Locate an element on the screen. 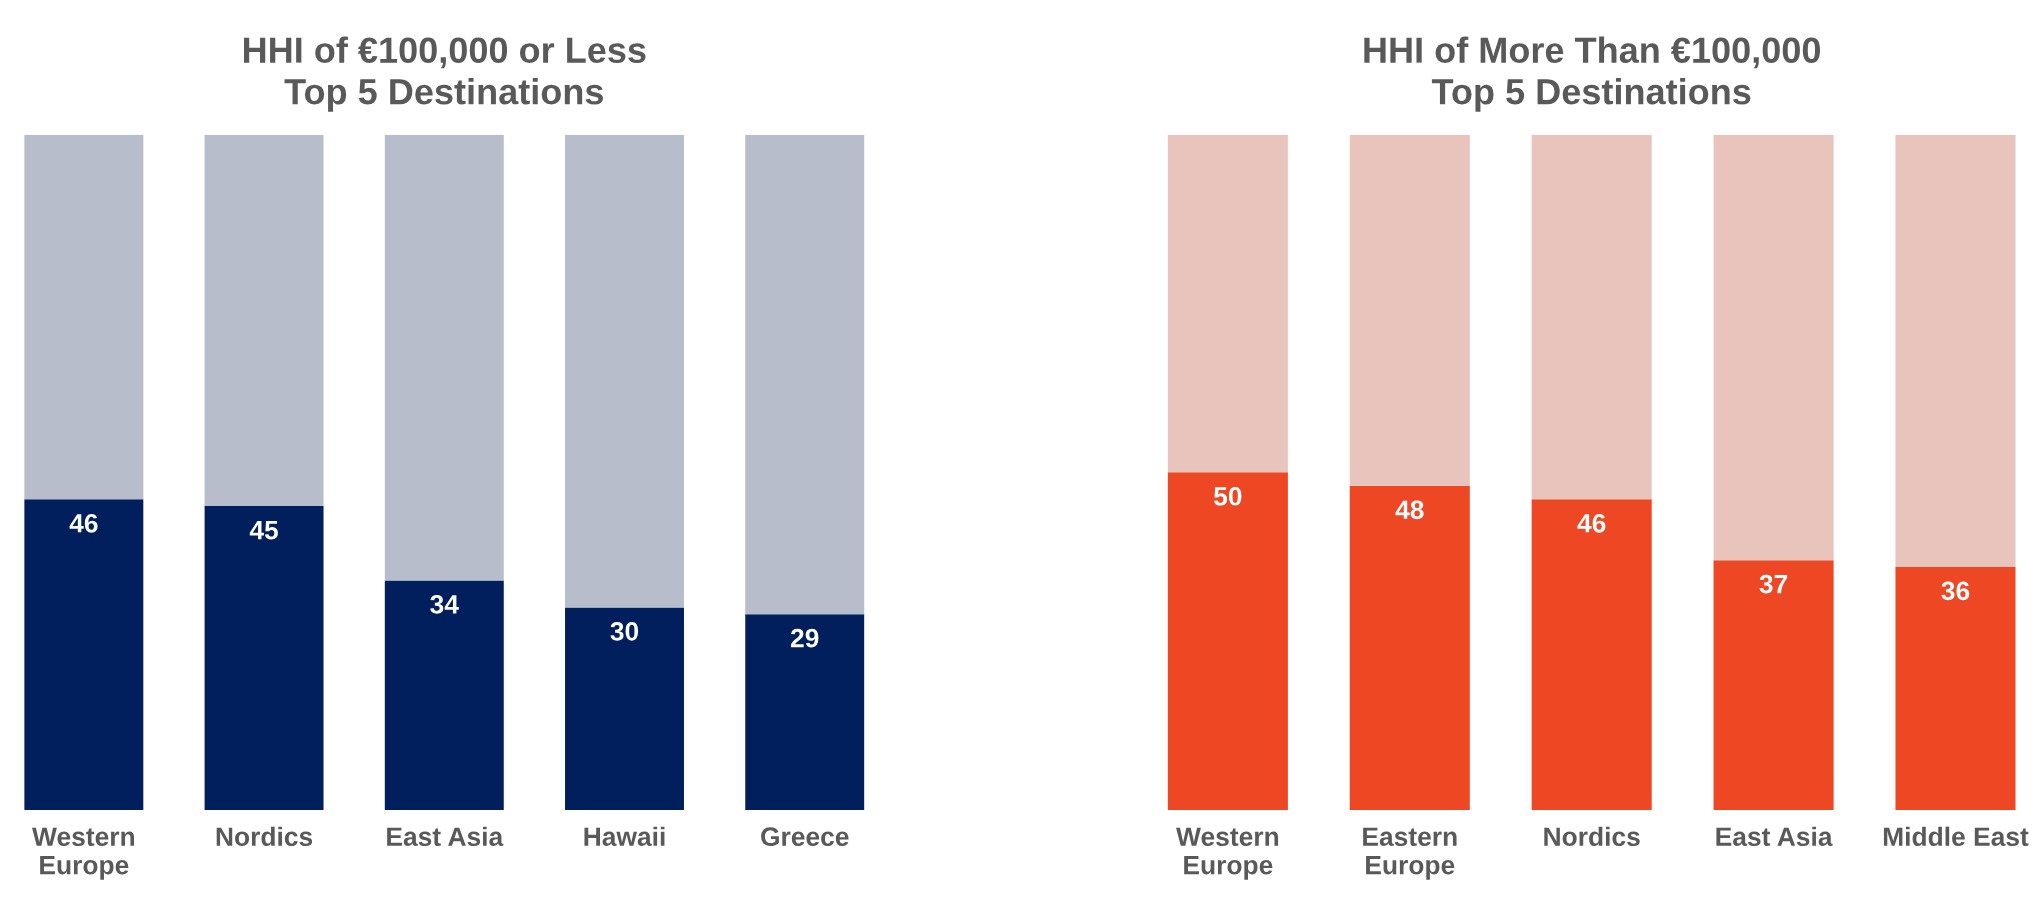 The width and height of the screenshot is (2038, 898). x-tick-label: Middle East is located at coordinates (1956, 836).